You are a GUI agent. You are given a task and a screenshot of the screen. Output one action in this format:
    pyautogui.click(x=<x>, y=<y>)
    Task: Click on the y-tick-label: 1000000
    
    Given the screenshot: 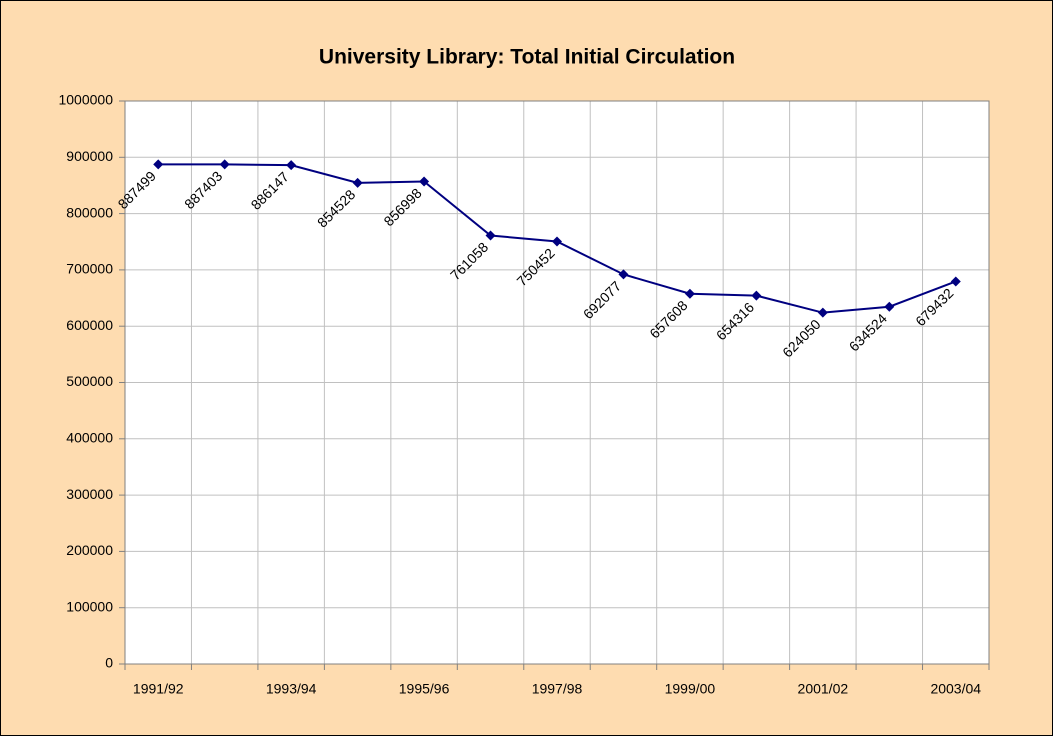 What is the action you would take?
    pyautogui.click(x=85, y=100)
    